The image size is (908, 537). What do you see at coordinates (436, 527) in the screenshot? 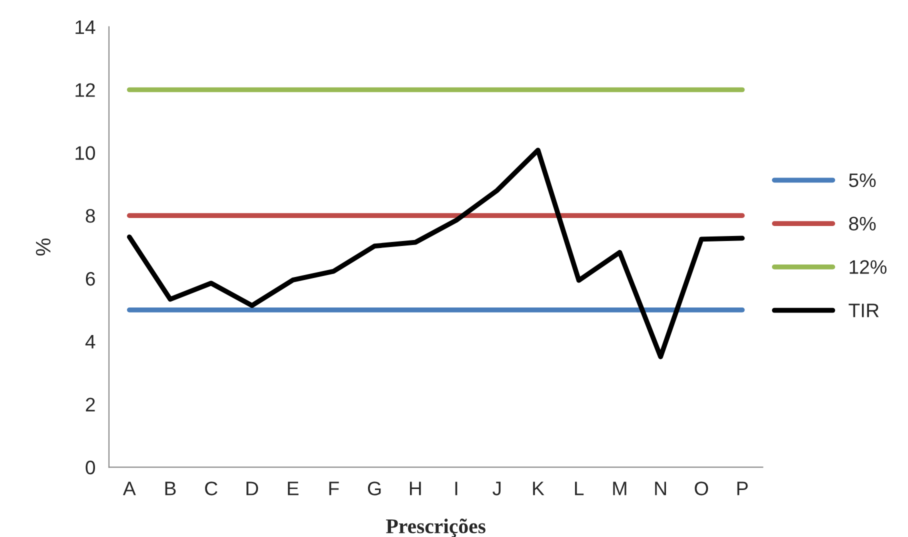
I see `x-axis-title: Prescrições` at bounding box center [436, 527].